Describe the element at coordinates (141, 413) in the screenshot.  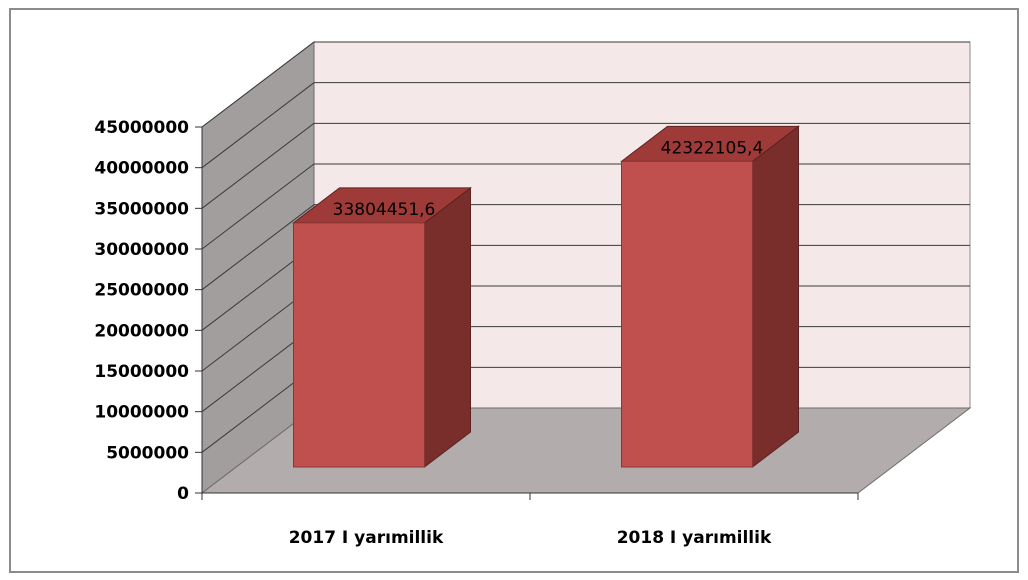
I see `y-tick-label: 10000000` at that location.